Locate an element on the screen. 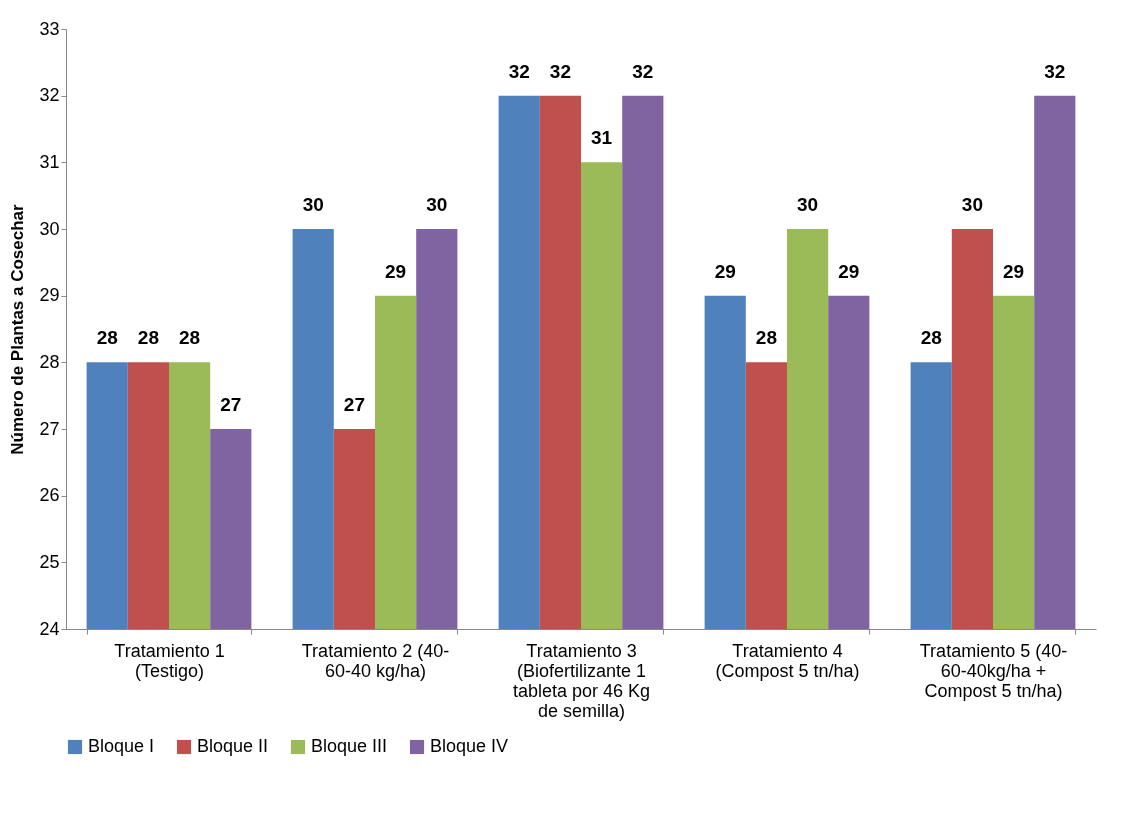 The height and width of the screenshot is (825, 1122). y-tick-label: 24 is located at coordinates (49, 628).